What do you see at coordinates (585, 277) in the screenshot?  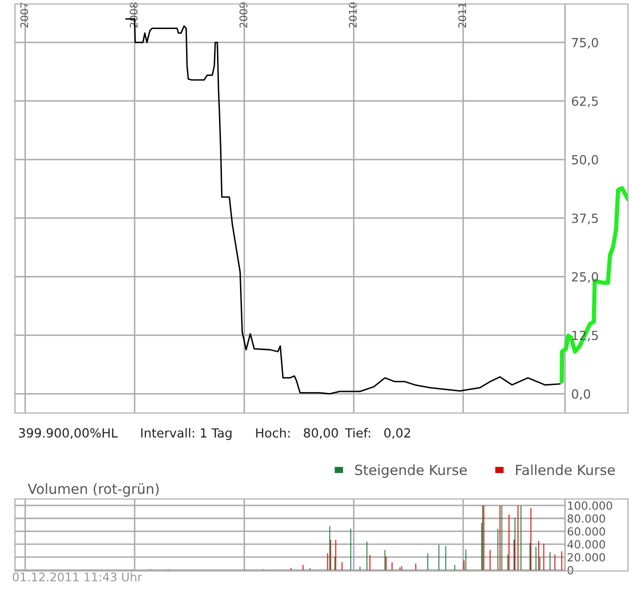 I see `y-tick-label: 25,0` at bounding box center [585, 277].